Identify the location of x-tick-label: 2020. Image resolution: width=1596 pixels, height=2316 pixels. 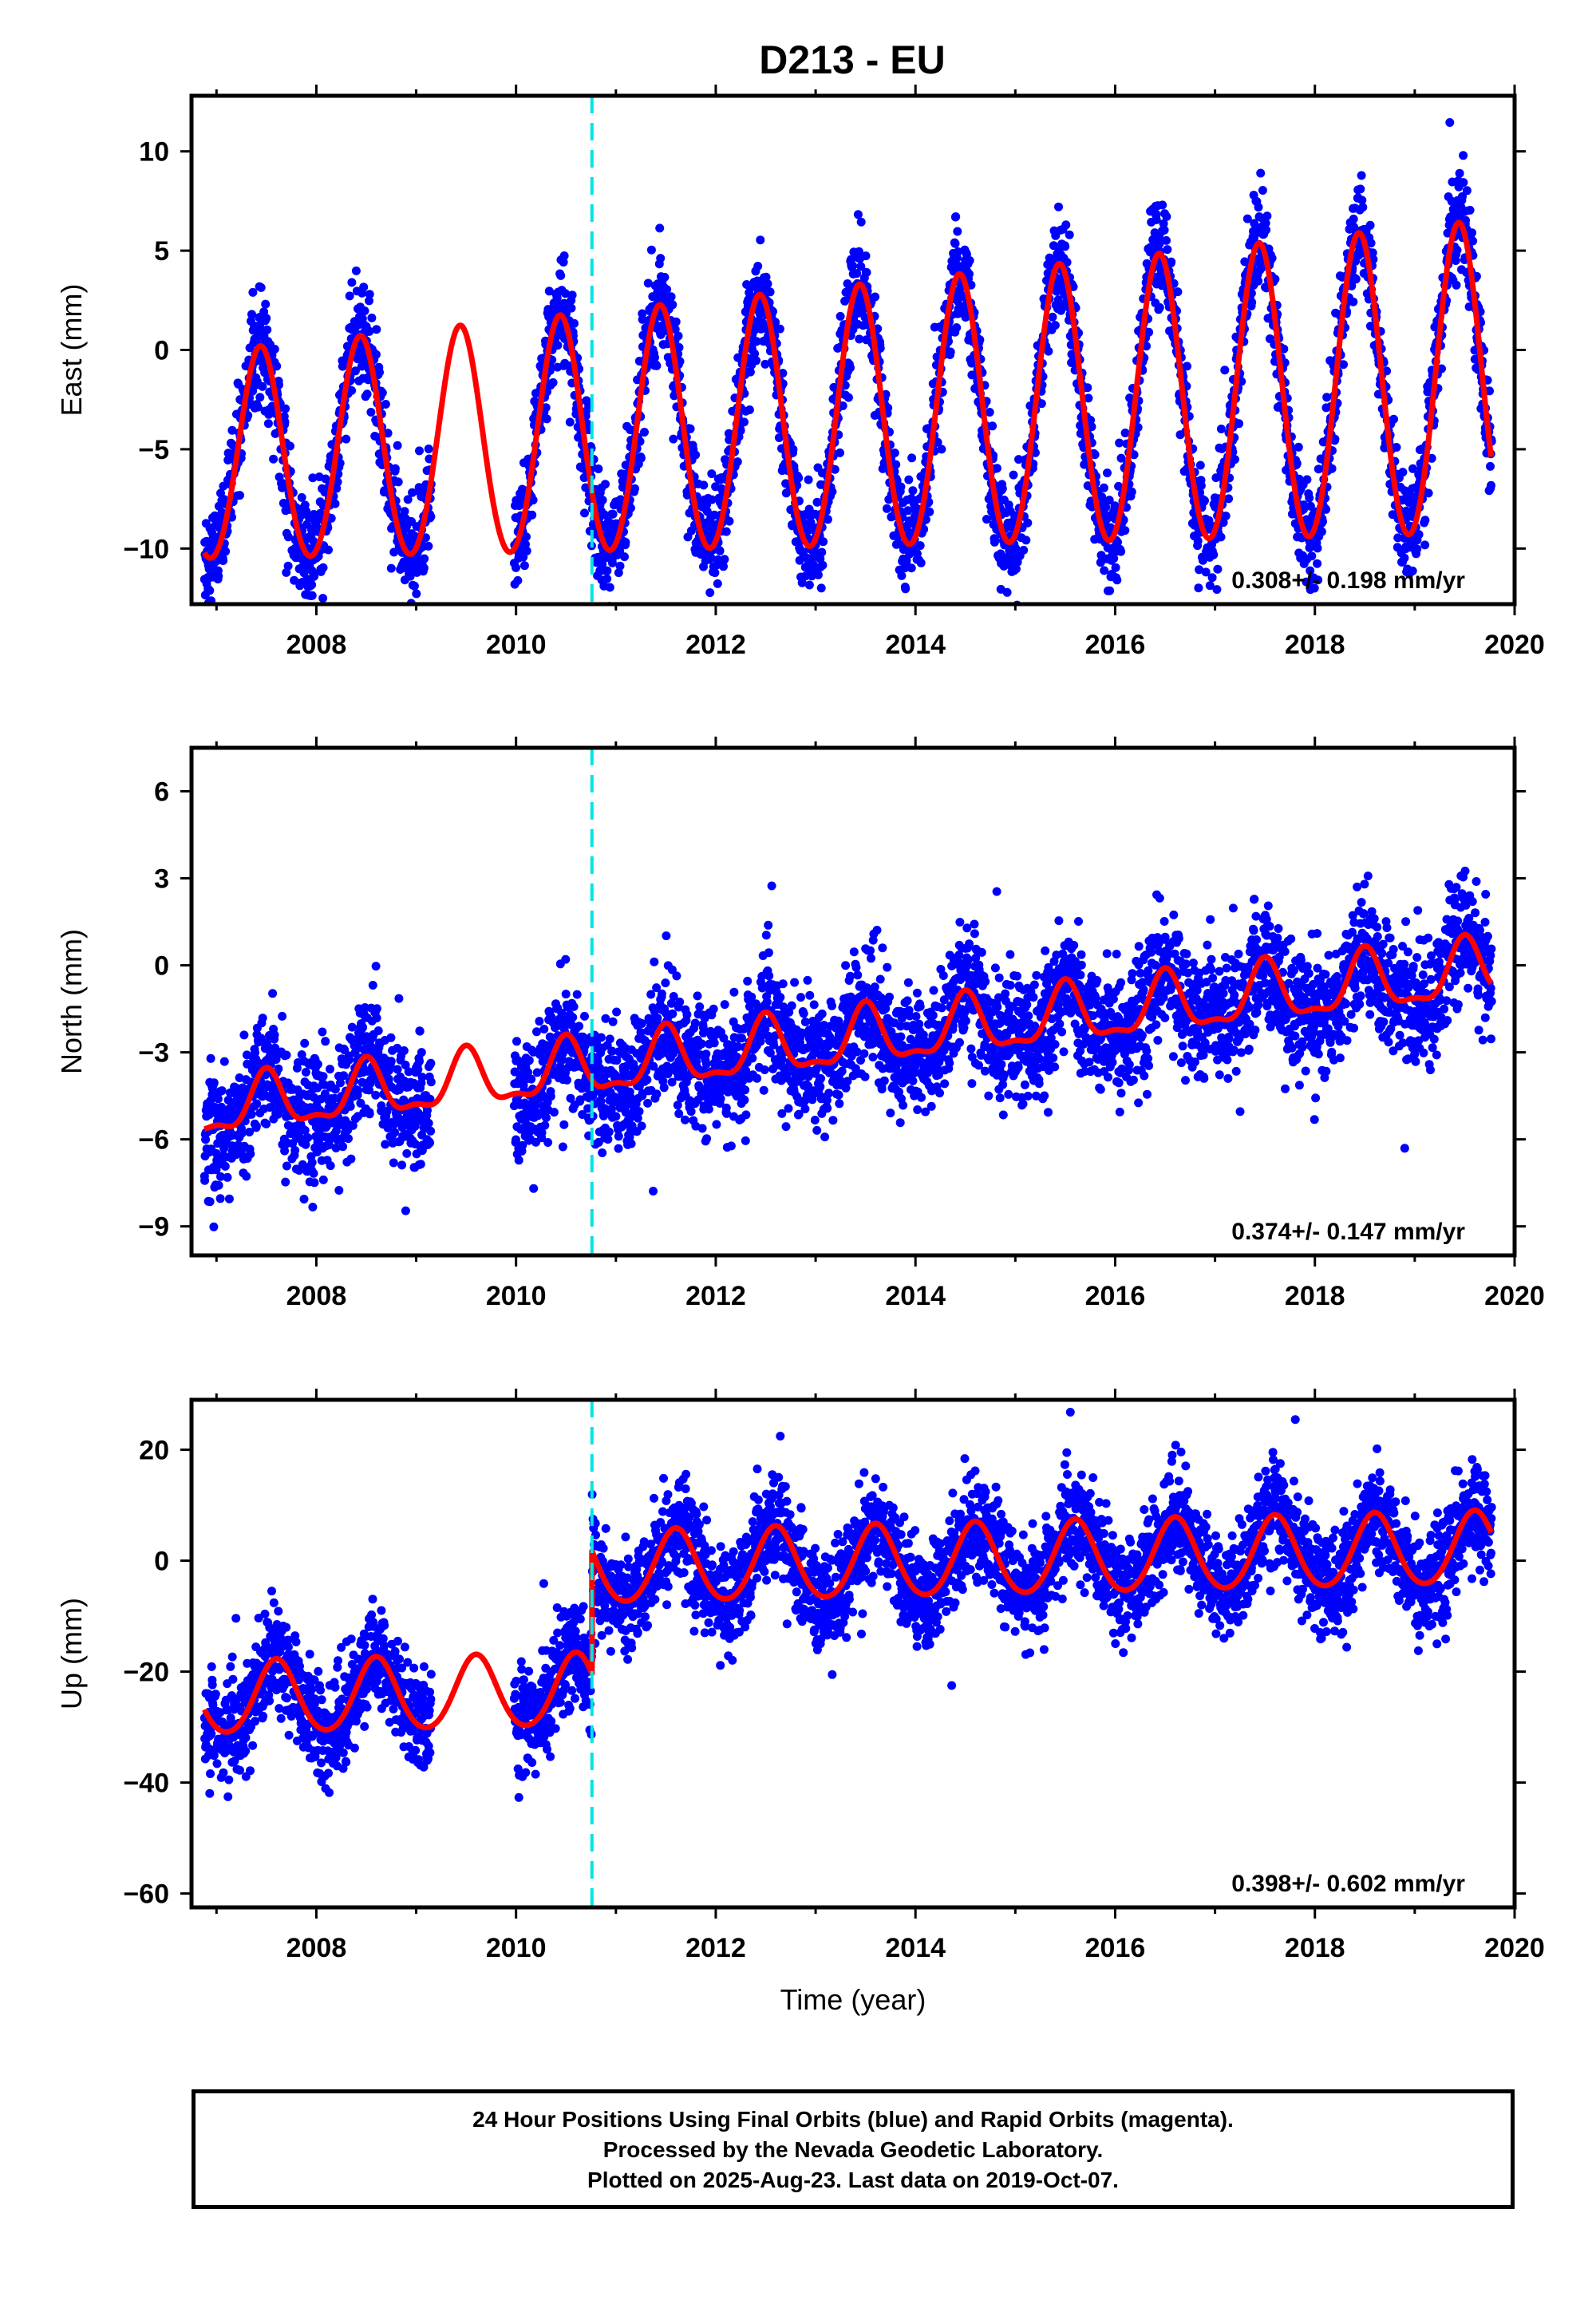
(1514, 645).